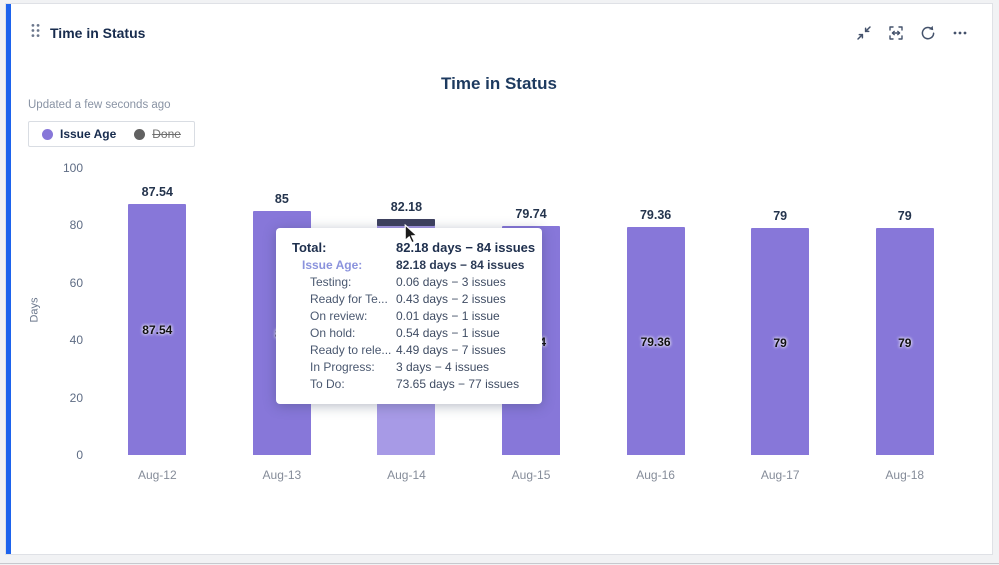 This screenshot has height=565, width=999. I want to click on fit-to-screen-icon, so click(896, 33).